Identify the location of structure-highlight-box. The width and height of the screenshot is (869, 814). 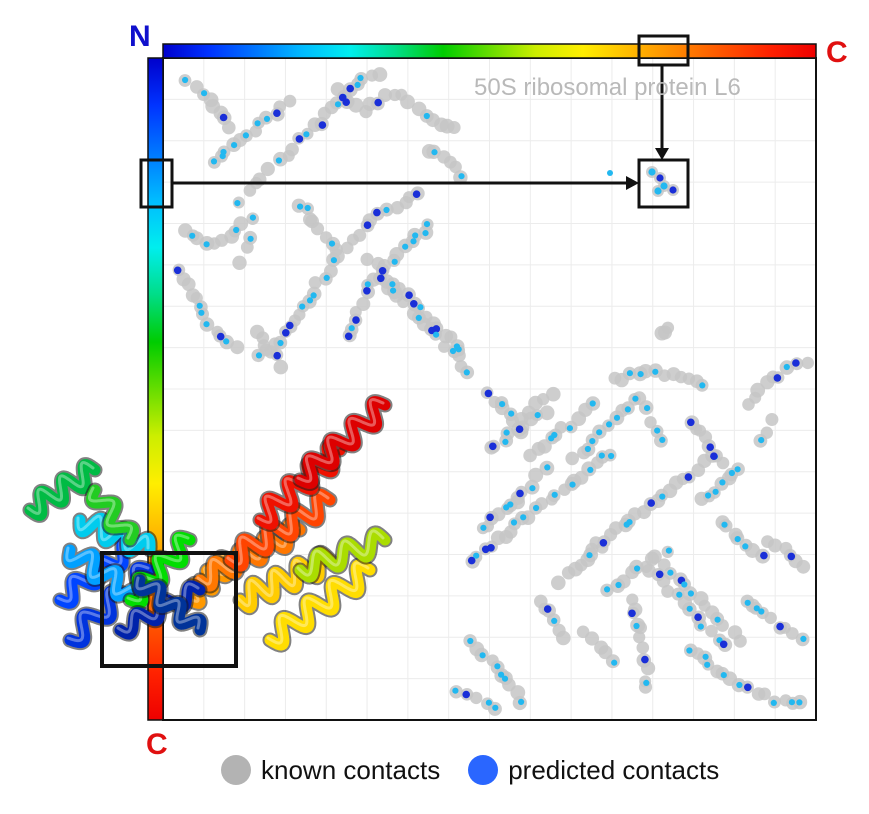
(169, 609).